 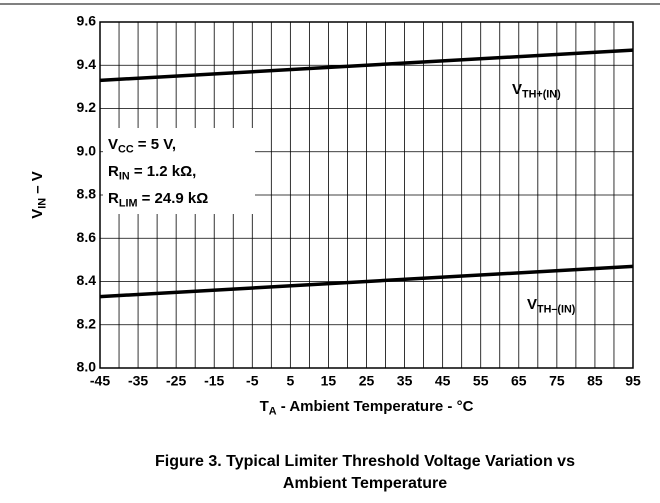 What do you see at coordinates (37, 184) in the screenshot?
I see `y-axis-label-rest: – V` at bounding box center [37, 184].